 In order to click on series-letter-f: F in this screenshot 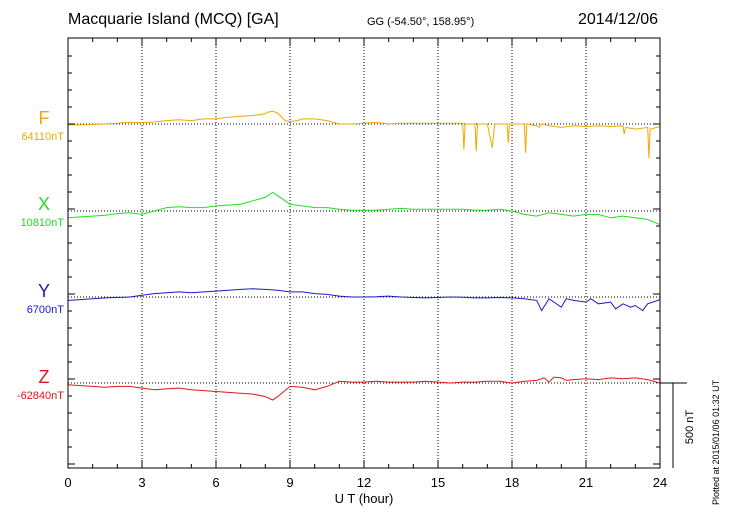, I will do `click(44, 118)`.